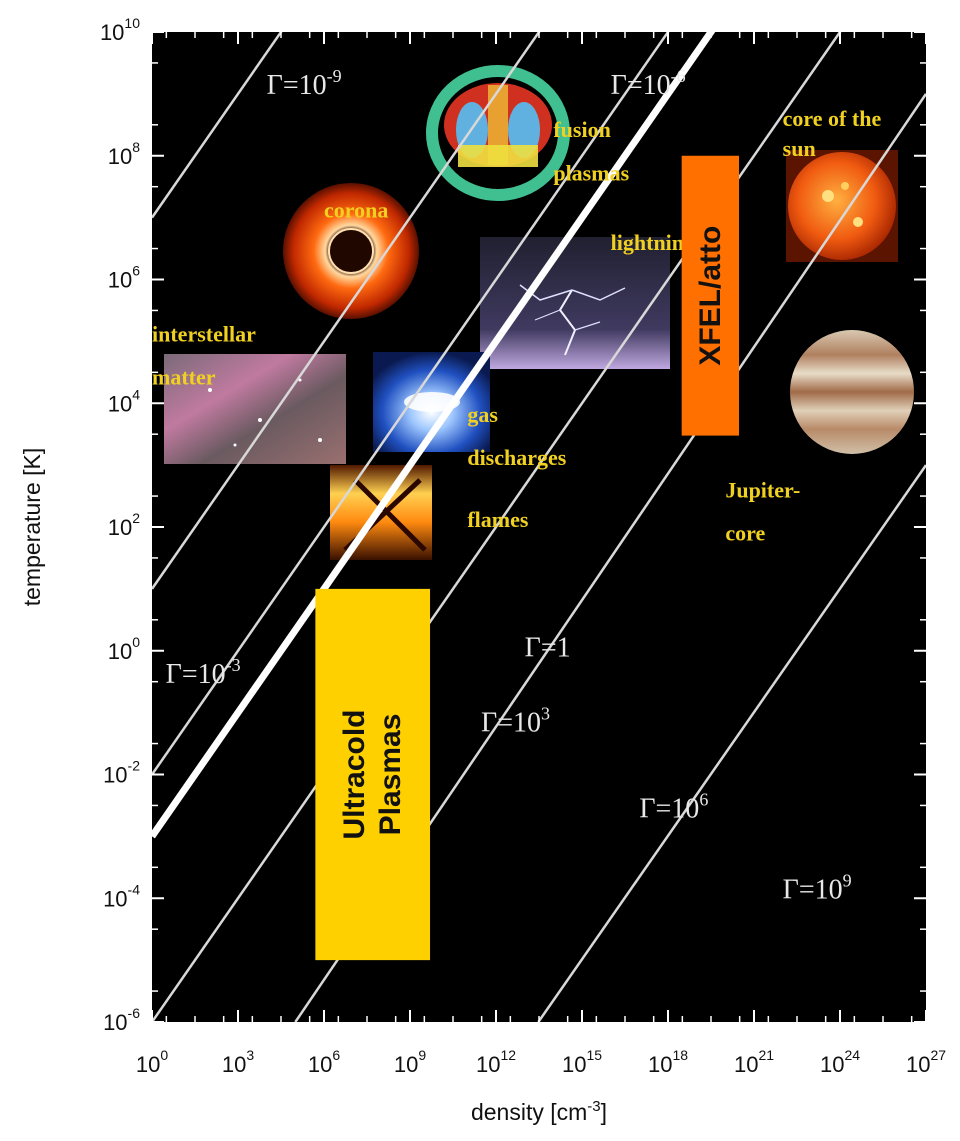 The width and height of the screenshot is (960, 1141). I want to click on gamma-label-exp: 9, so click(847, 880).